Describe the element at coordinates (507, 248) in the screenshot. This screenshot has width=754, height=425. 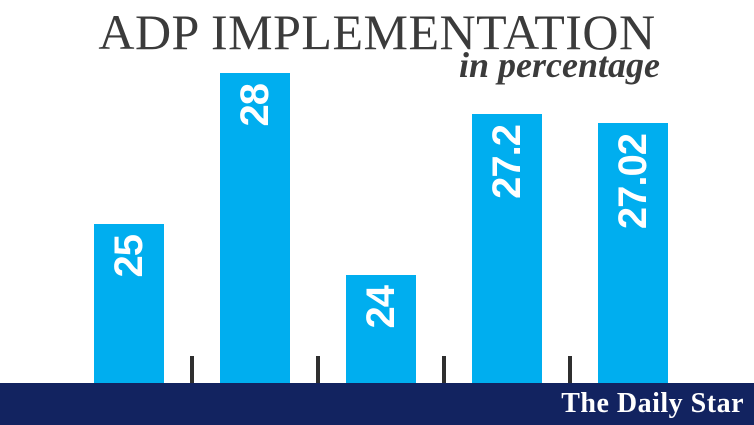
I see `bar: 27.2` at that location.